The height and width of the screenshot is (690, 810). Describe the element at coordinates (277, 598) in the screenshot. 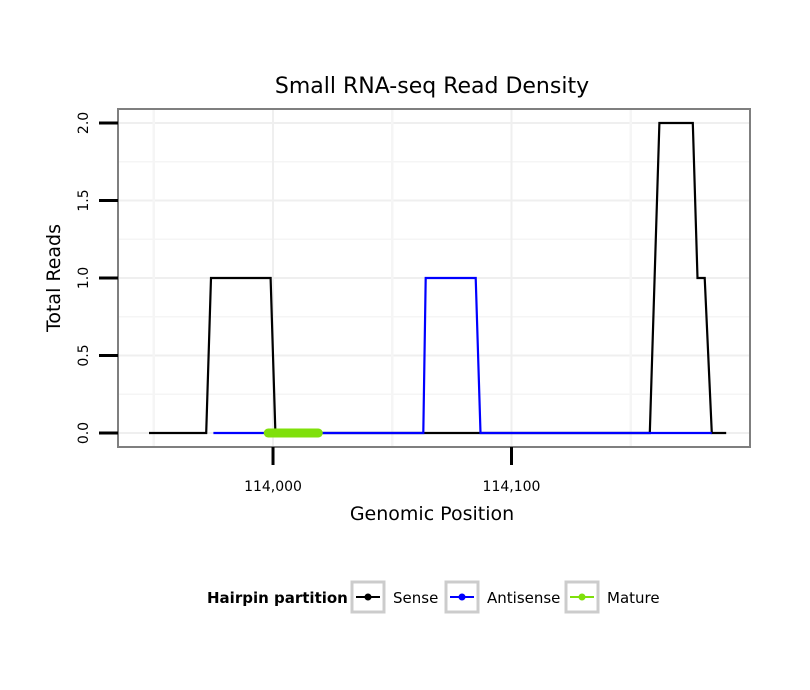

I see `legend-title: Hairpin partition` at that location.